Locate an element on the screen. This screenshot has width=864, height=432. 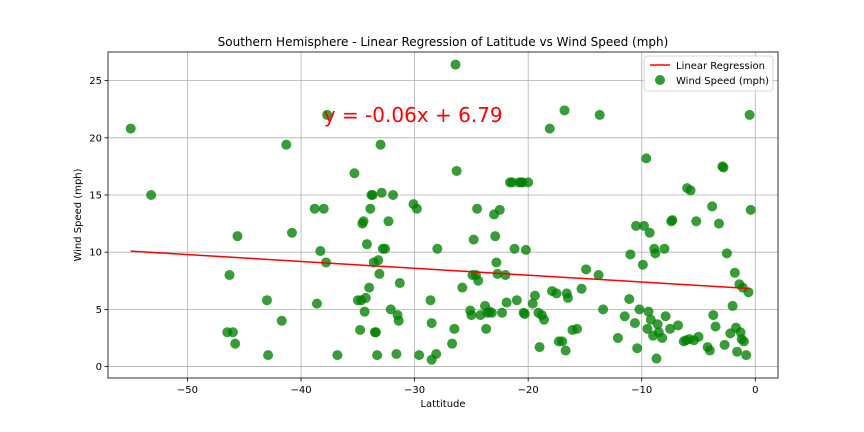
legend-box is located at coordinates (708, 73).